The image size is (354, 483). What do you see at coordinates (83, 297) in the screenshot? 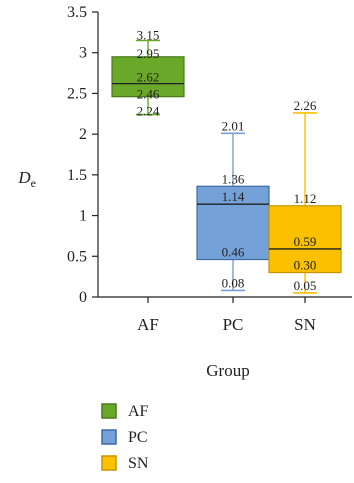
I see `y-tick-label: 0` at bounding box center [83, 297].